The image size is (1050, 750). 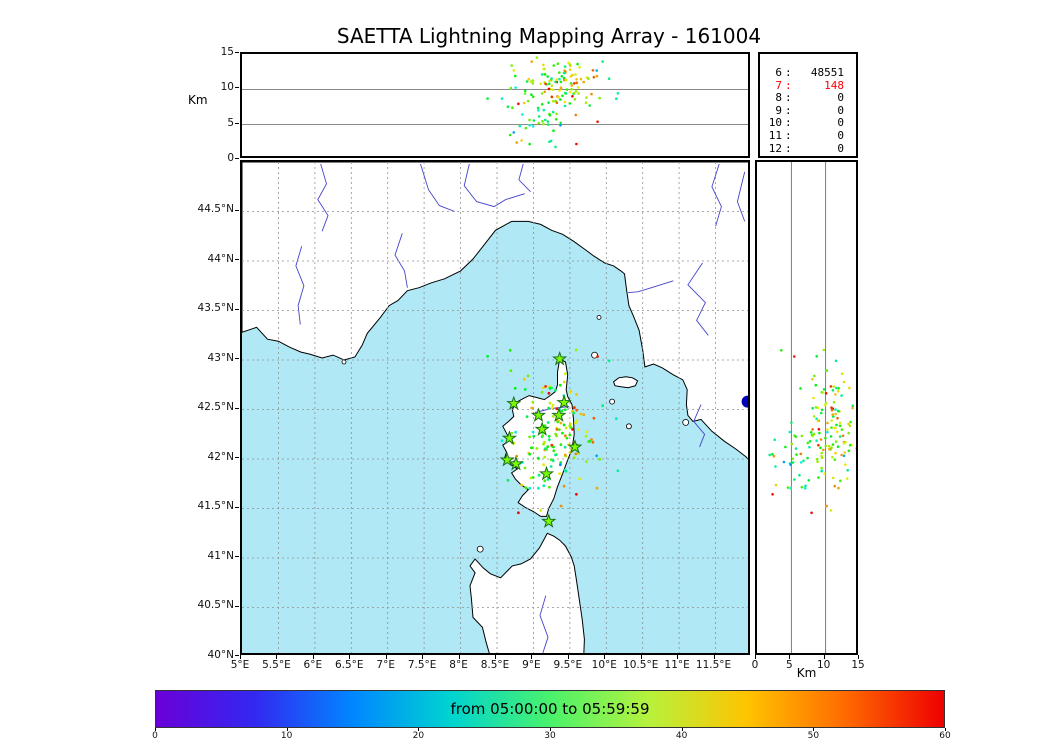 I want to click on stats-row: 6: 48551, so click(x=808, y=73).